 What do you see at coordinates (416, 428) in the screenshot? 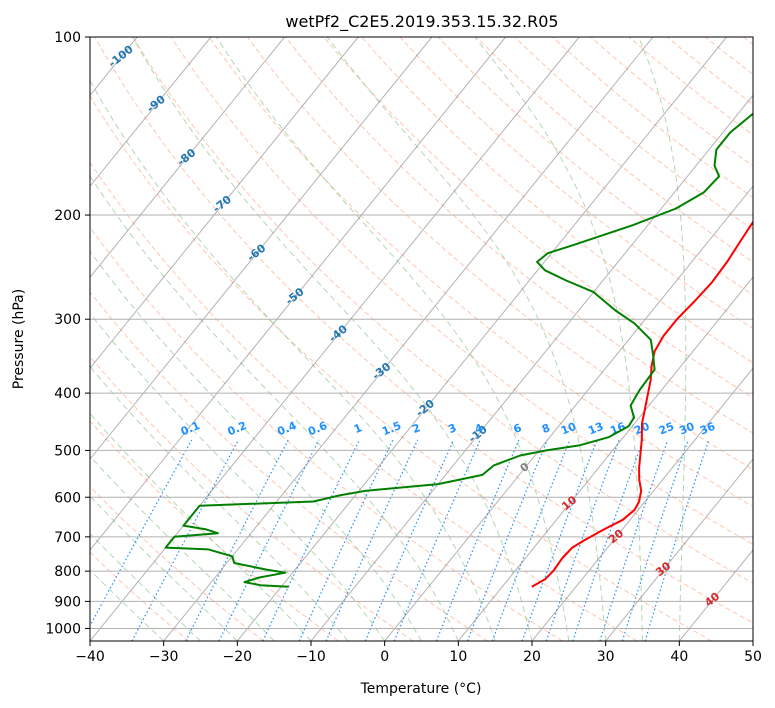
I see `mixing-ratio-label: 2` at bounding box center [416, 428].